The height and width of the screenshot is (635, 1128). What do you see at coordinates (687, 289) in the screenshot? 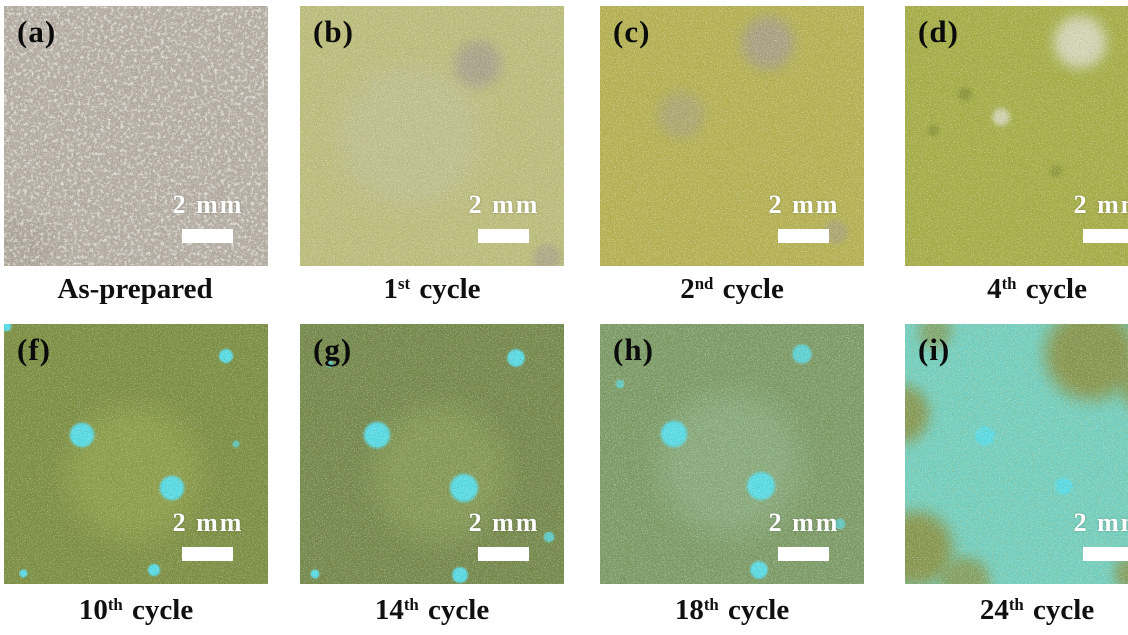
I see `caption-text: 2` at bounding box center [687, 289].